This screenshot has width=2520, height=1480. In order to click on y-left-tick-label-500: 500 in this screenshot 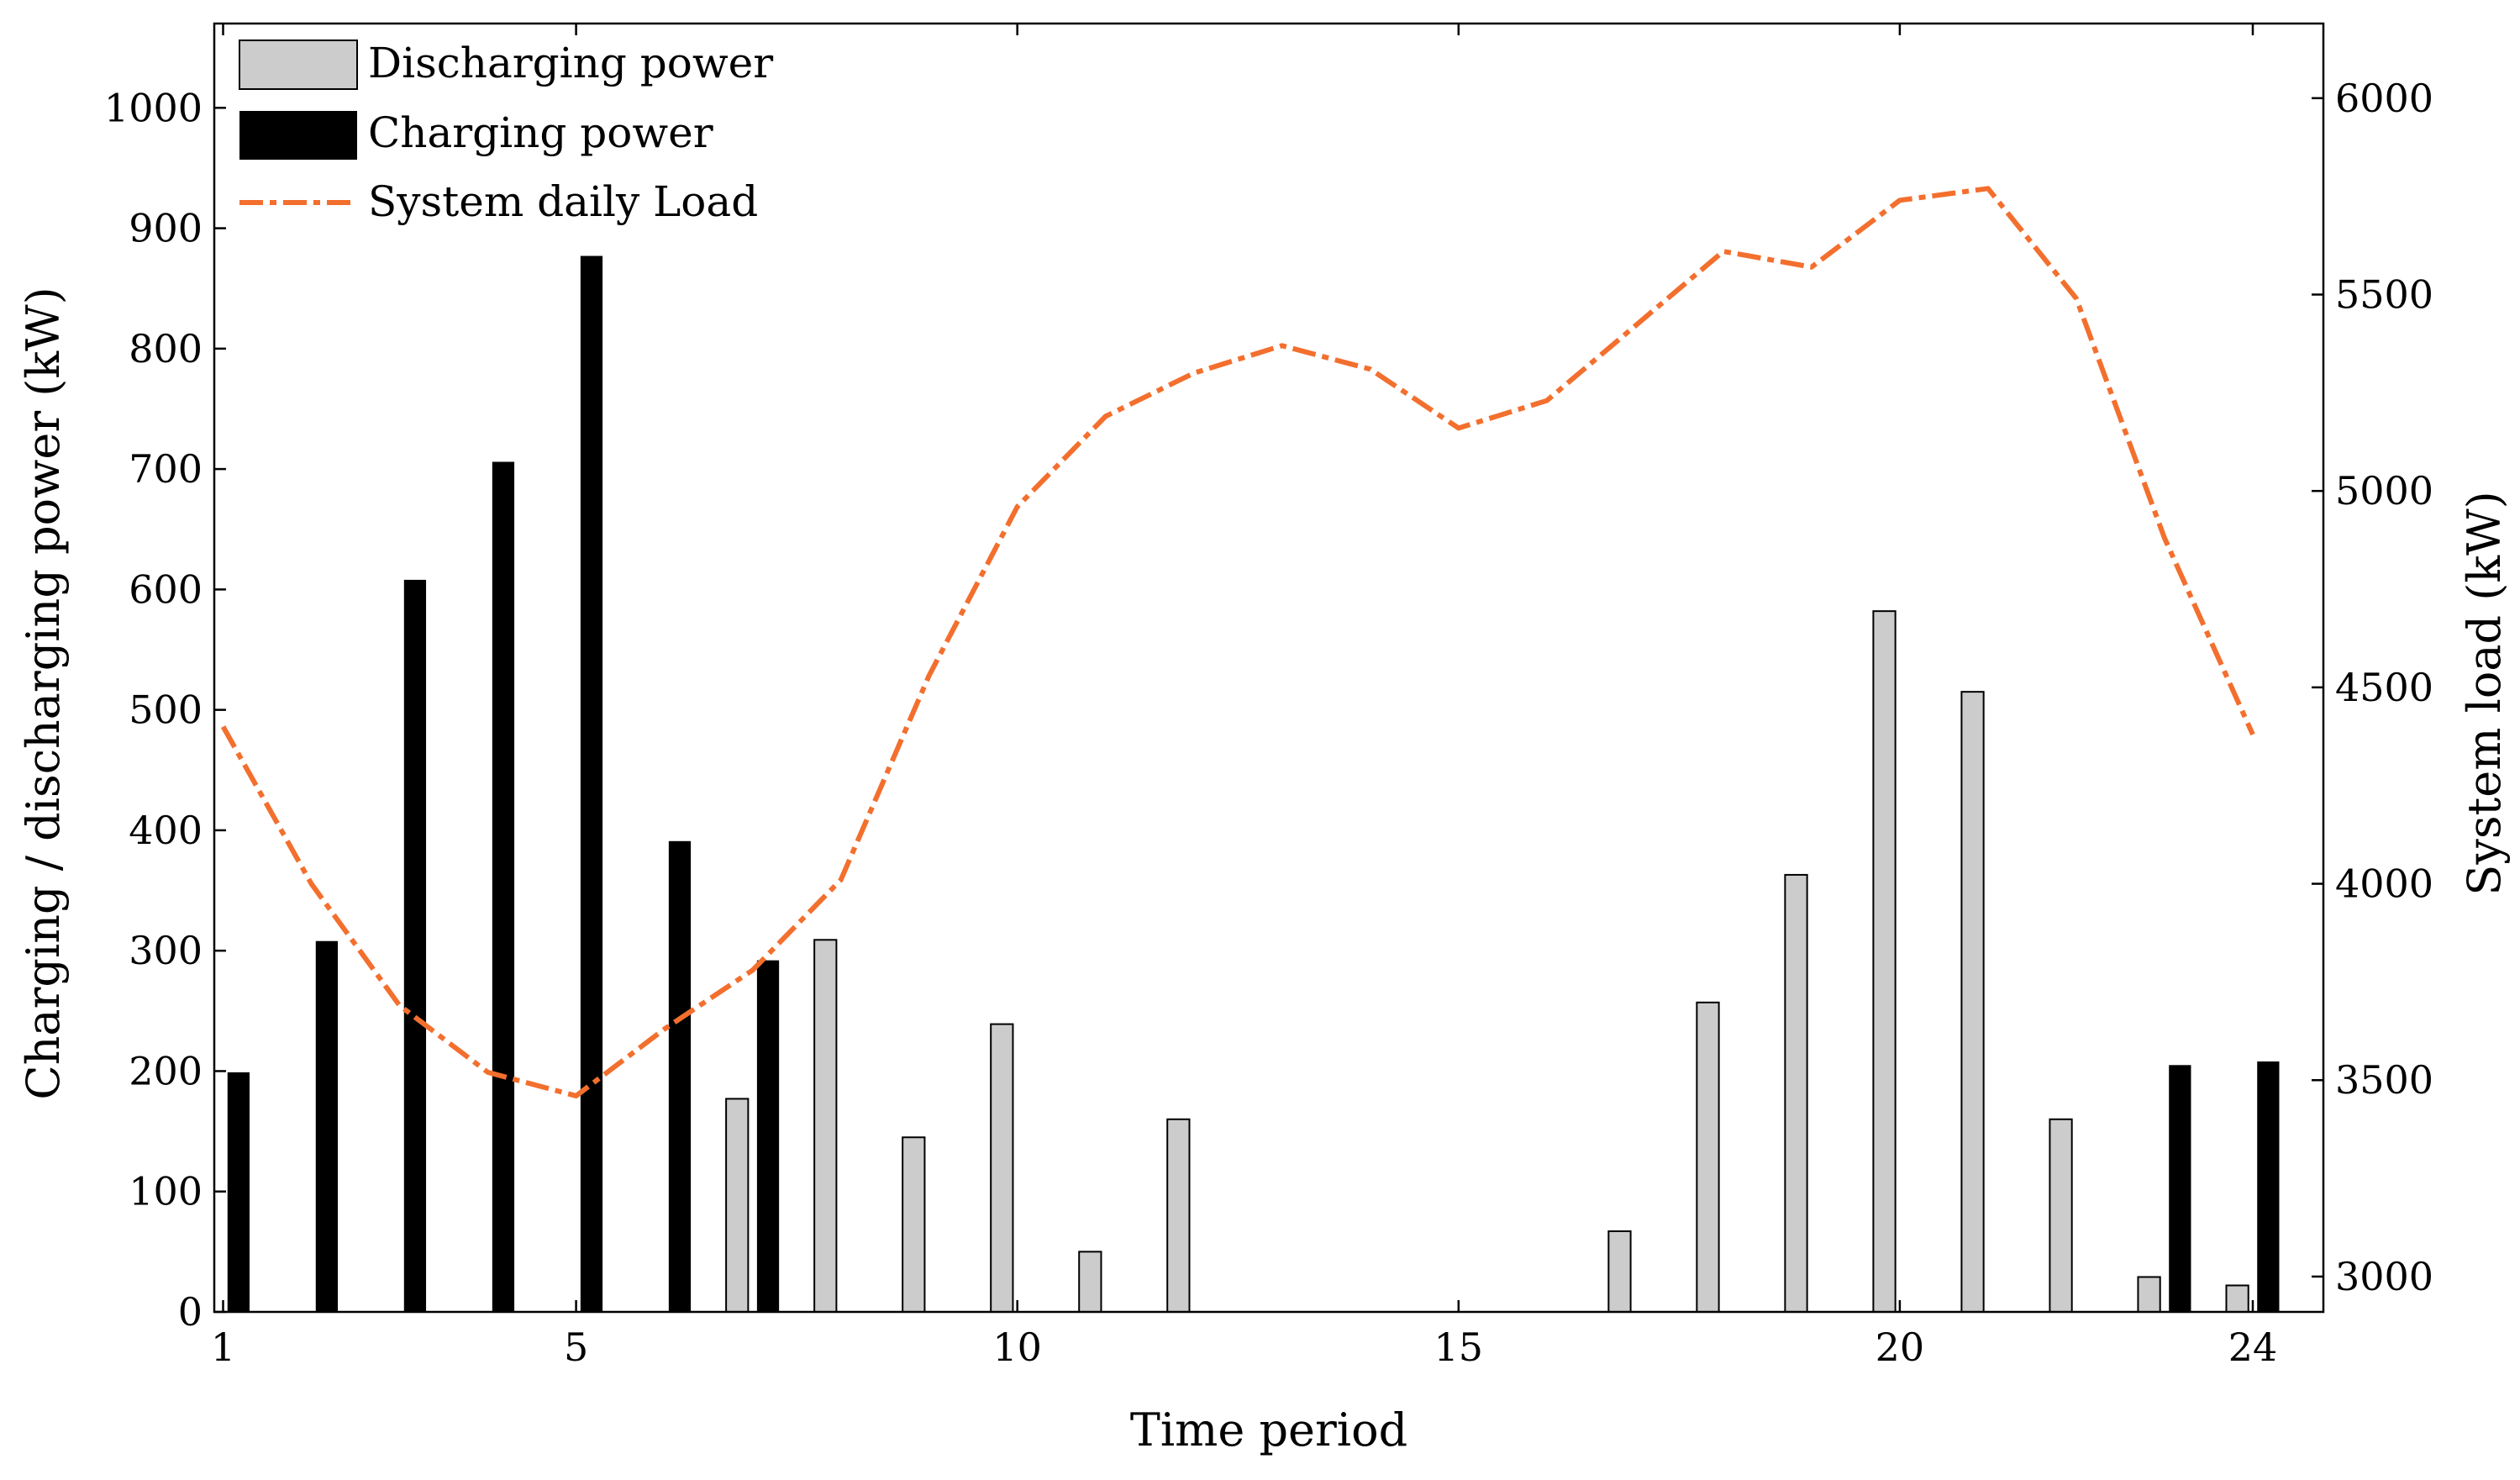, I will do `click(166, 710)`.